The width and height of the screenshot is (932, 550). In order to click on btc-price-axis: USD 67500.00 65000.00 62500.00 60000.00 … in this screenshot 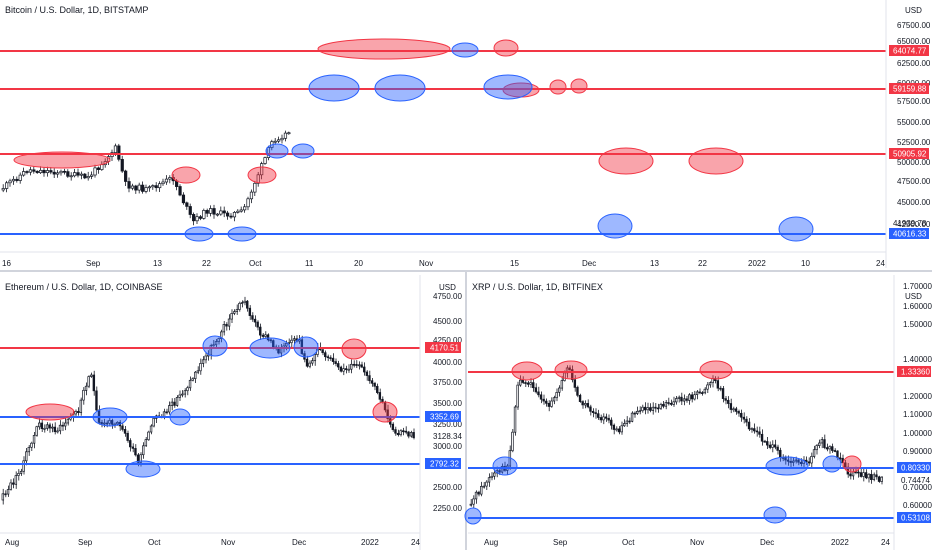, I will do `click(908, 134)`.